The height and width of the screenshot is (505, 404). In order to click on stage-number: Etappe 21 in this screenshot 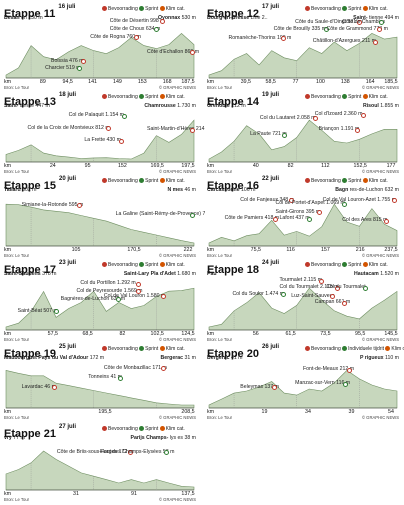, I will do `click(32, 434)`.